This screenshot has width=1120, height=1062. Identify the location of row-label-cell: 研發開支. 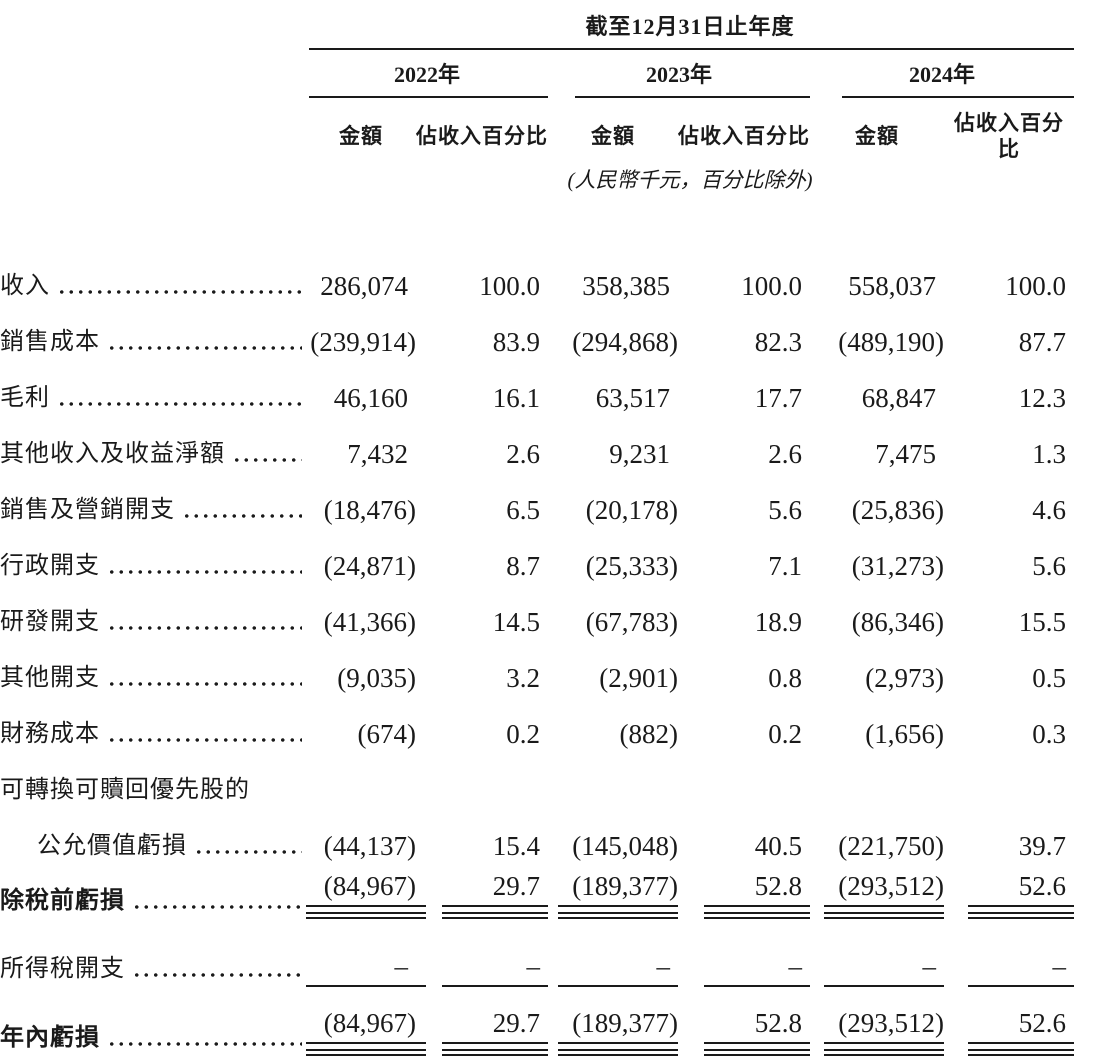
(153, 618).